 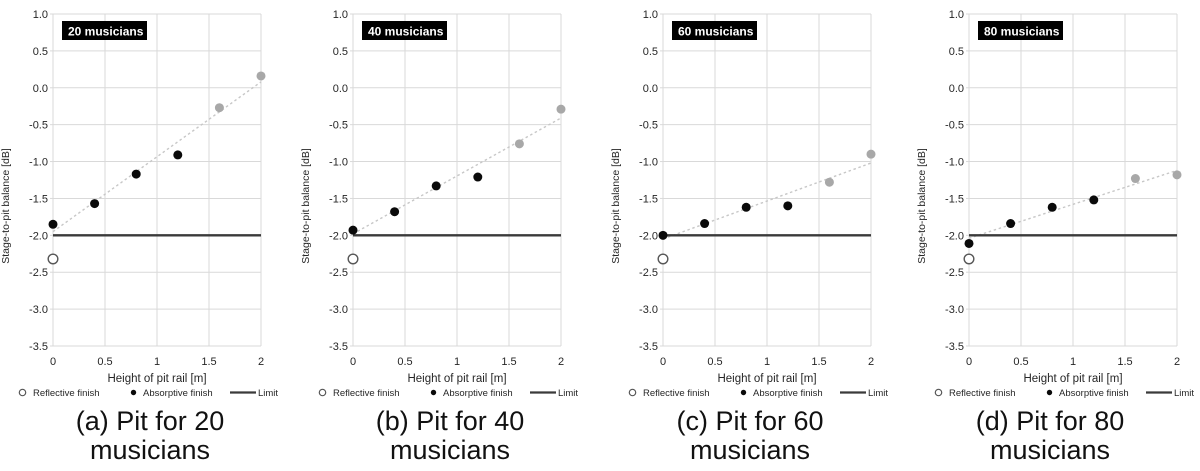 I want to click on chart-title: 40 musicians, so click(x=406, y=32).